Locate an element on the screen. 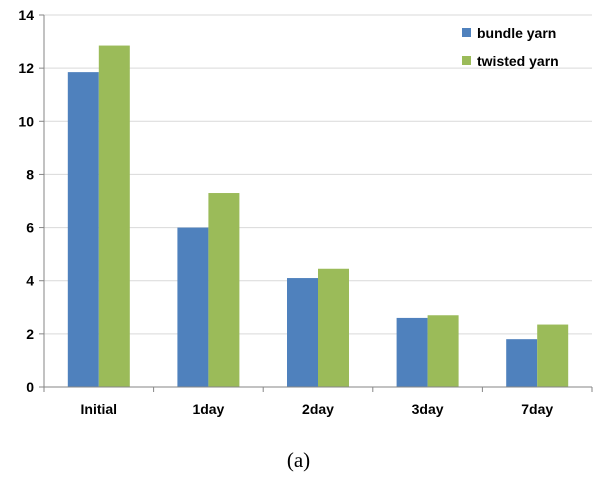 The width and height of the screenshot is (597, 477). x-tick-label-Initial: Initial is located at coordinates (99, 409).